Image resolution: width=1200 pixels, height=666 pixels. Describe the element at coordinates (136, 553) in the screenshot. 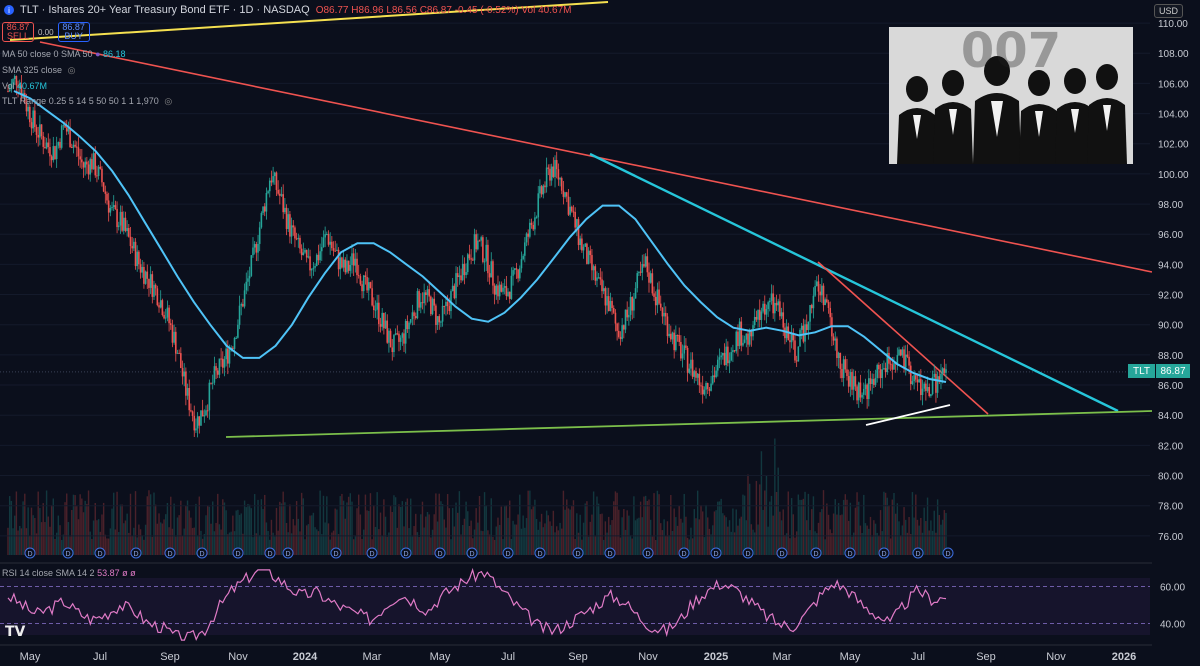

I see `dividend-marker` at that location.